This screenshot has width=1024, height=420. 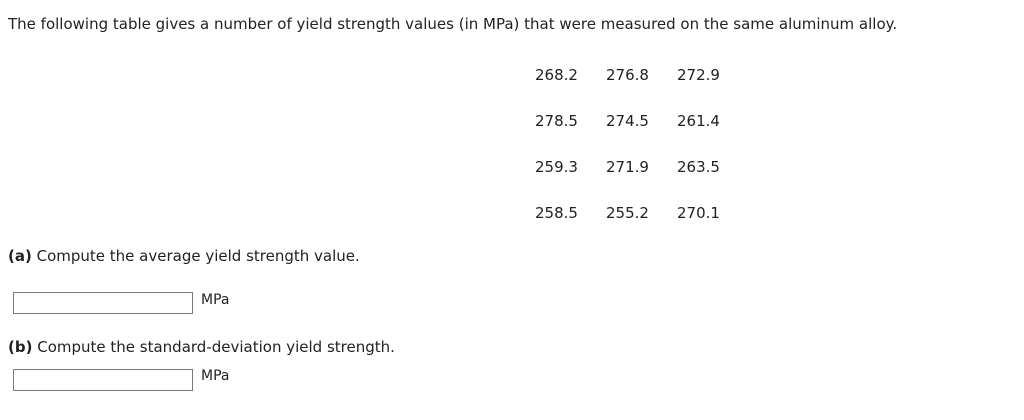 I want to click on part-a-label: (a), so click(x=20, y=256).